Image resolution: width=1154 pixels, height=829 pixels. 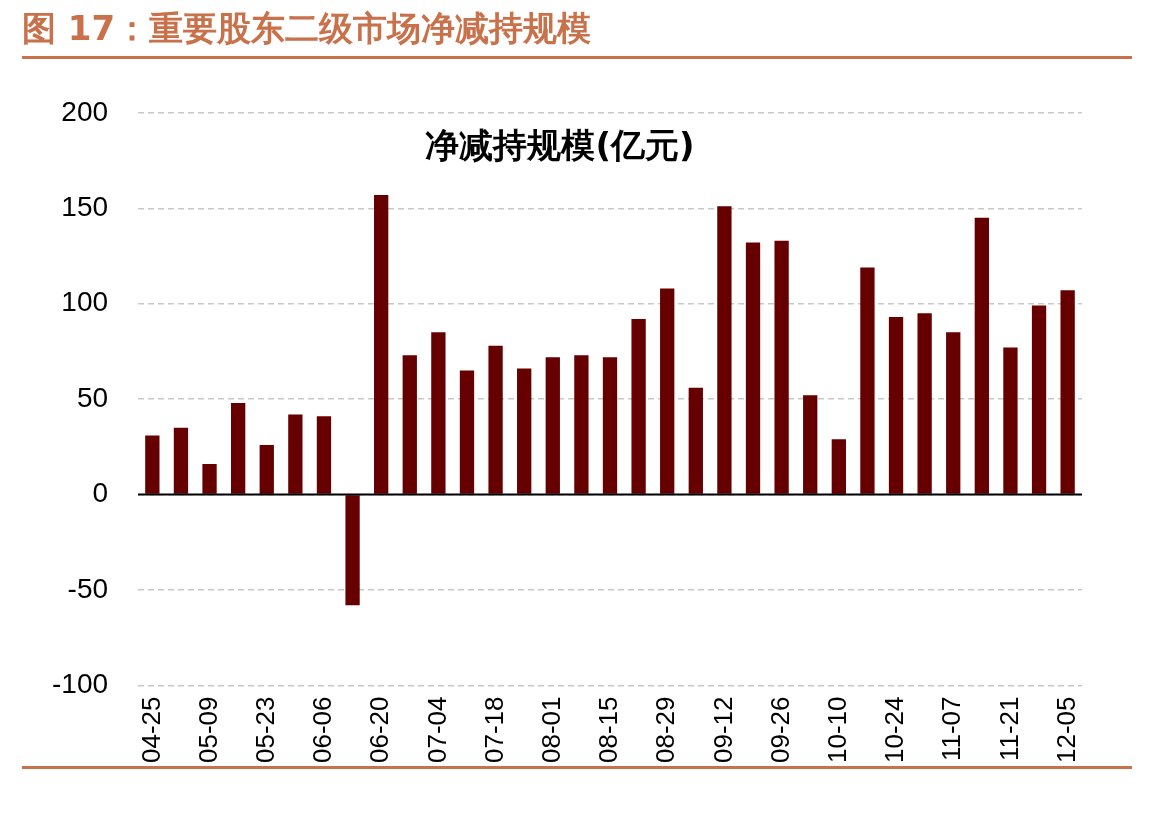 What do you see at coordinates (560, 144) in the screenshot?
I see `chart-subtitle: 净减持规模(亿元)` at bounding box center [560, 144].